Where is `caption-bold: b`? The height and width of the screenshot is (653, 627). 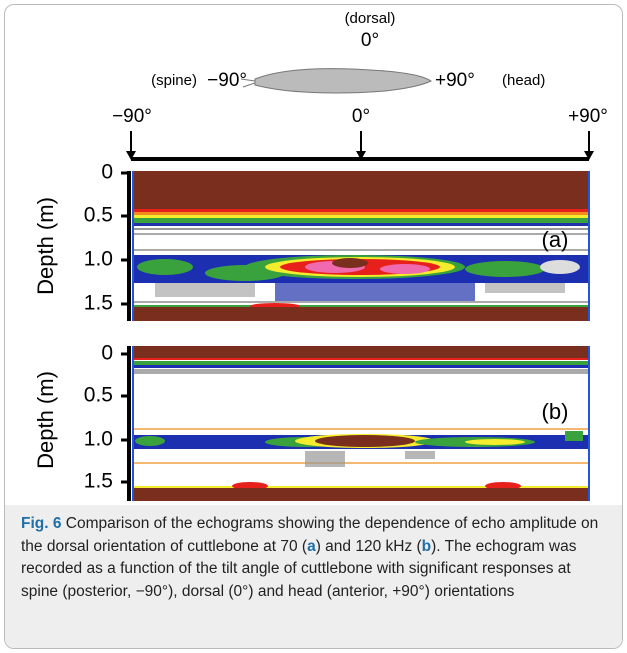 caption-bold: b is located at coordinates (426, 546).